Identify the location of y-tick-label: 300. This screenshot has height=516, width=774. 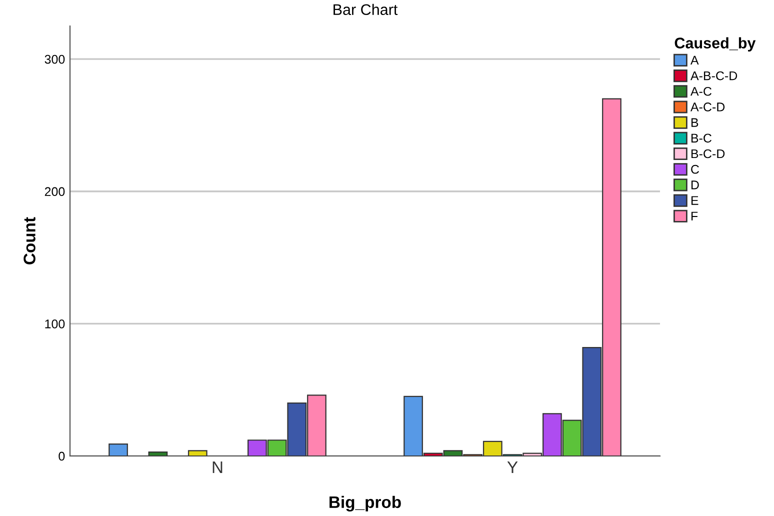
(54, 59).